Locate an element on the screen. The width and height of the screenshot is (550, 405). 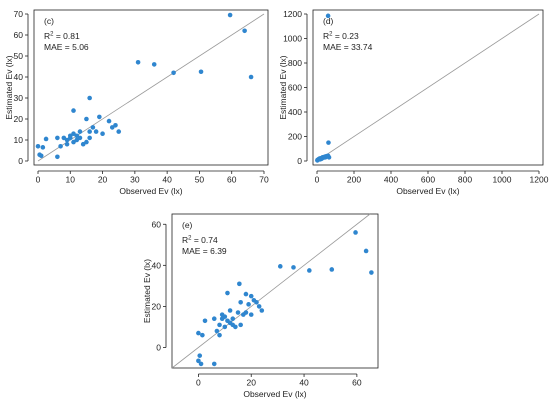
y-tick-label: 50 is located at coordinates (19, 56).